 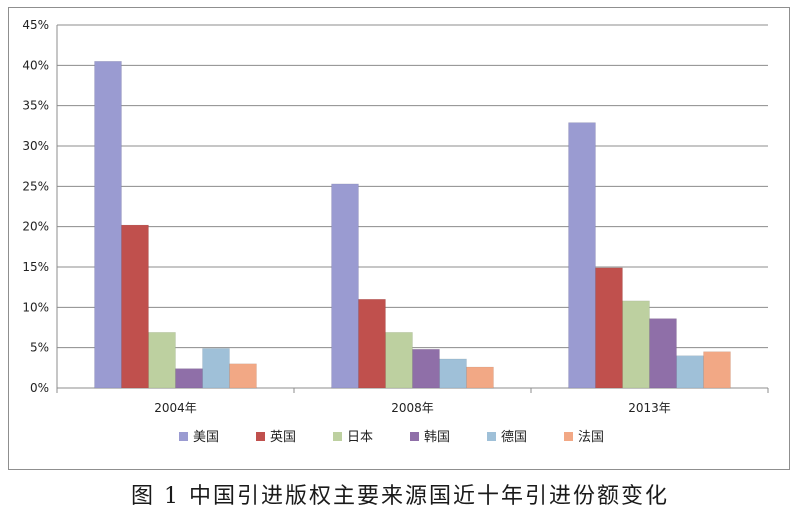 What do you see at coordinates (35, 106) in the screenshot?
I see `y-tick-label: 35%` at bounding box center [35, 106].